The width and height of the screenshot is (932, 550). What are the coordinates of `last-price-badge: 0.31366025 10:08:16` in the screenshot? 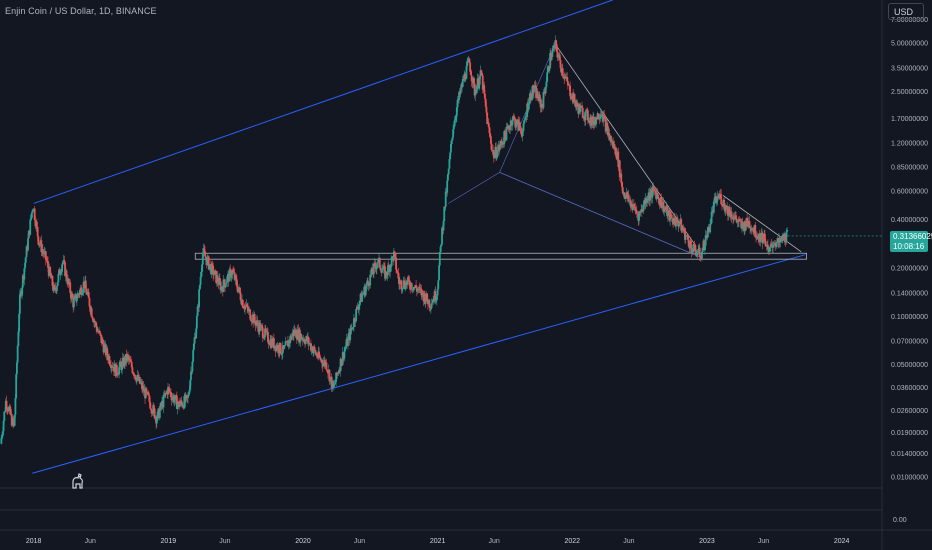 It's located at (911, 241).